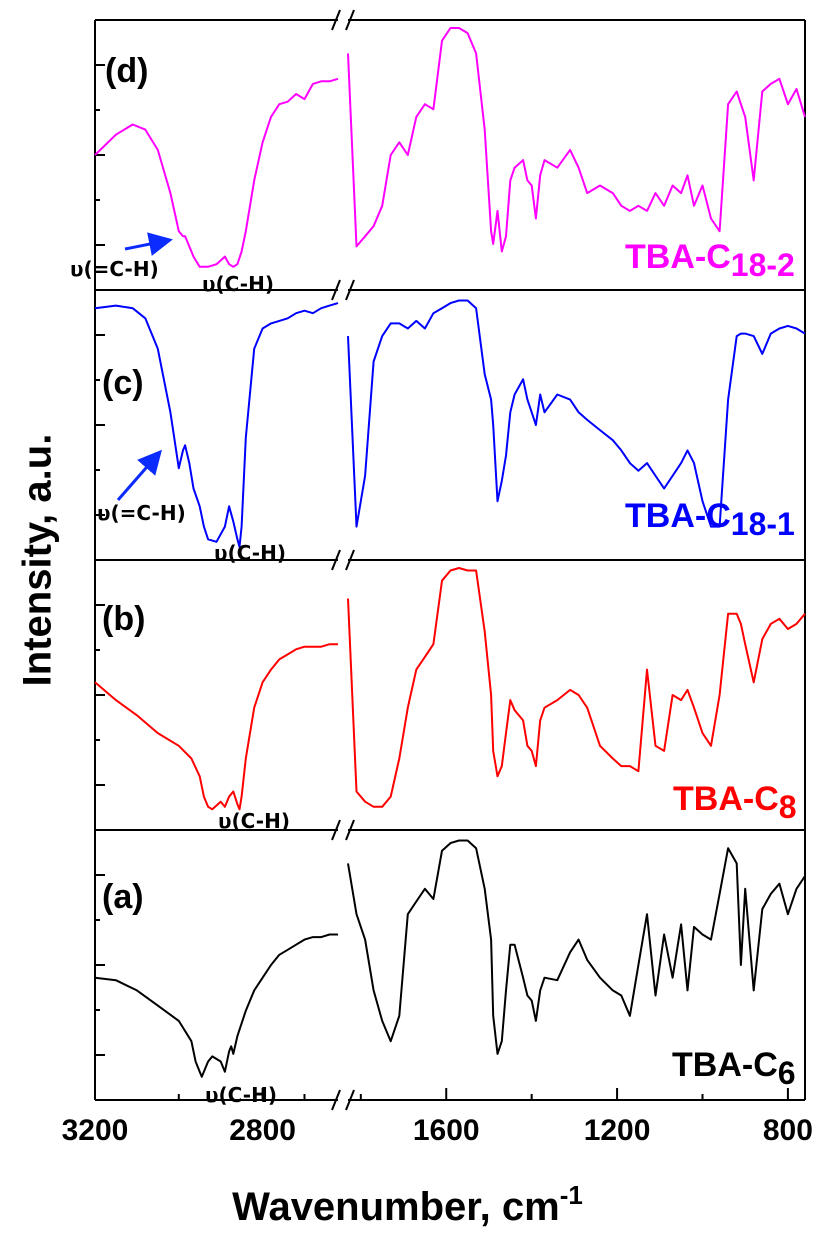  I want to click on spectrum-b-right, so click(576, 687).